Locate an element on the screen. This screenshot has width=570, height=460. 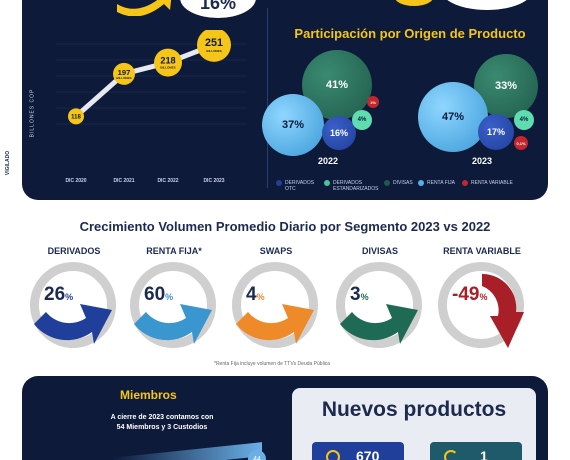
segment-value: 3% is located at coordinates (359, 294).